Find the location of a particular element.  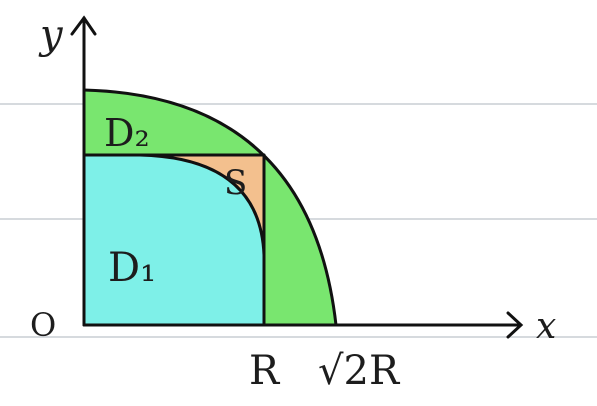

y-axis-label: y is located at coordinates (51, 35).